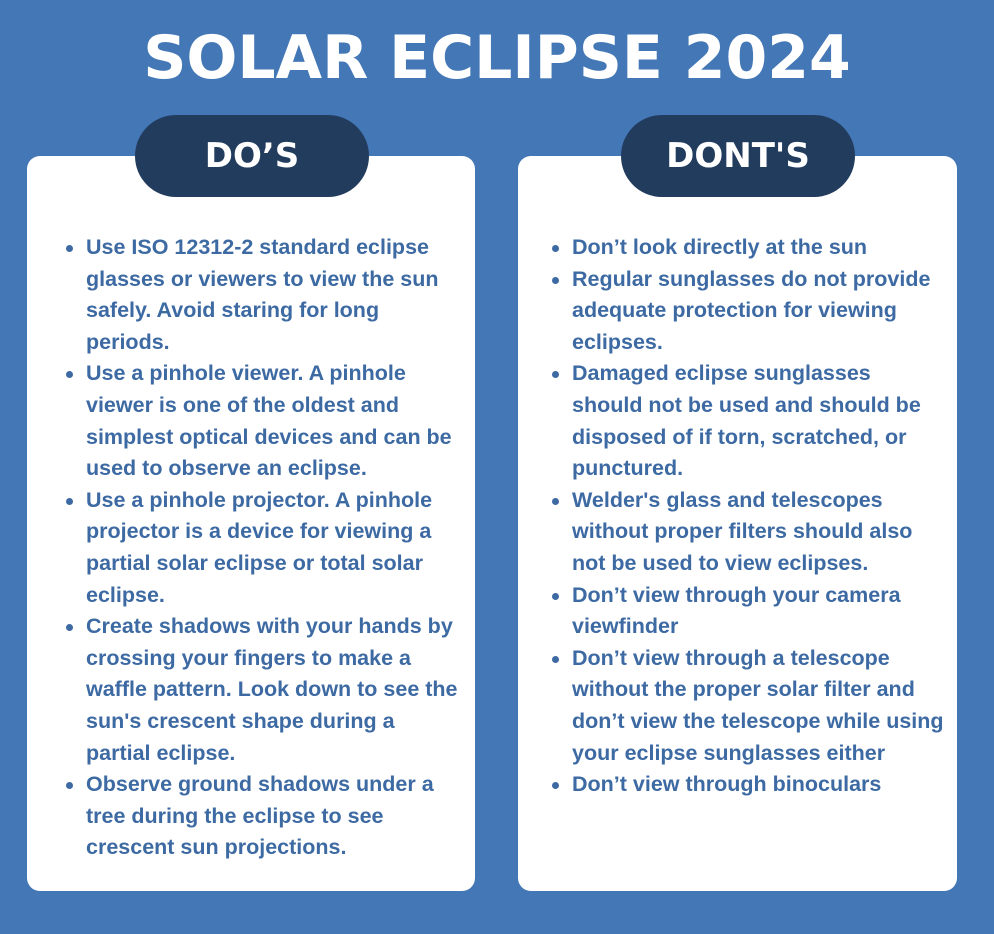  What do you see at coordinates (748, 248) in the screenshot?
I see `list-item: Don’t look directly at the sun` at bounding box center [748, 248].